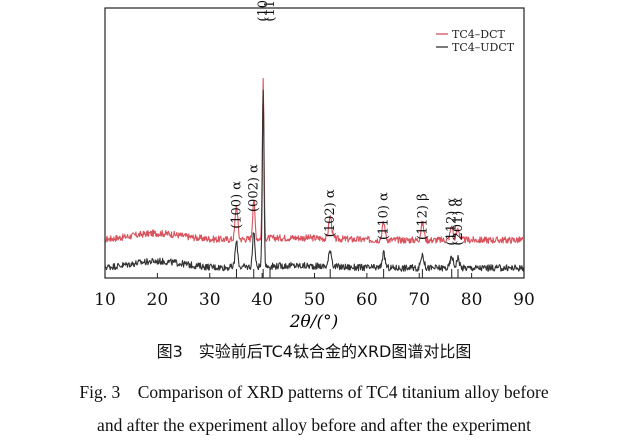  Describe the element at coordinates (524, 300) in the screenshot. I see `x-tick-label-8: 90` at that location.